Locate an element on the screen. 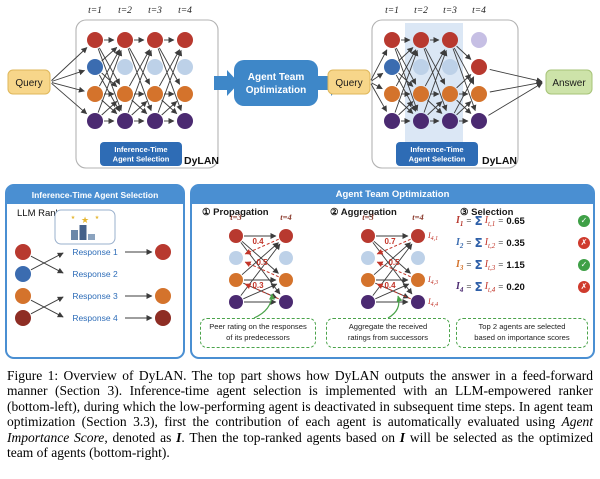 The height and width of the screenshot is (479, 600). selection-tag-left-line1: Inference-Time is located at coordinates (140, 149).